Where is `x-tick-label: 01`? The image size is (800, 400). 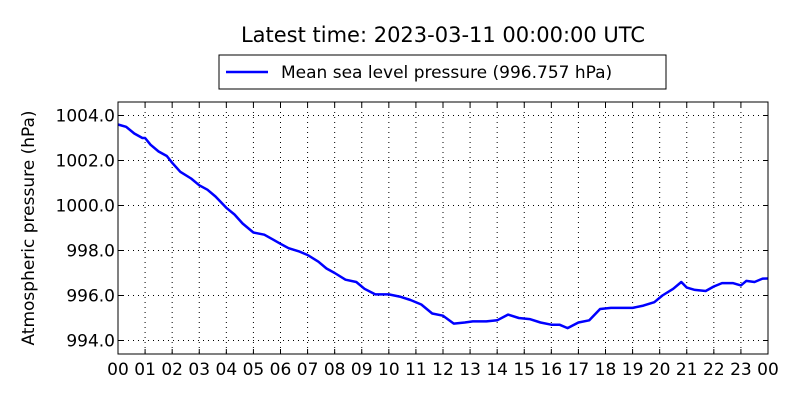
x-tick-label: 01 is located at coordinates (145, 370).